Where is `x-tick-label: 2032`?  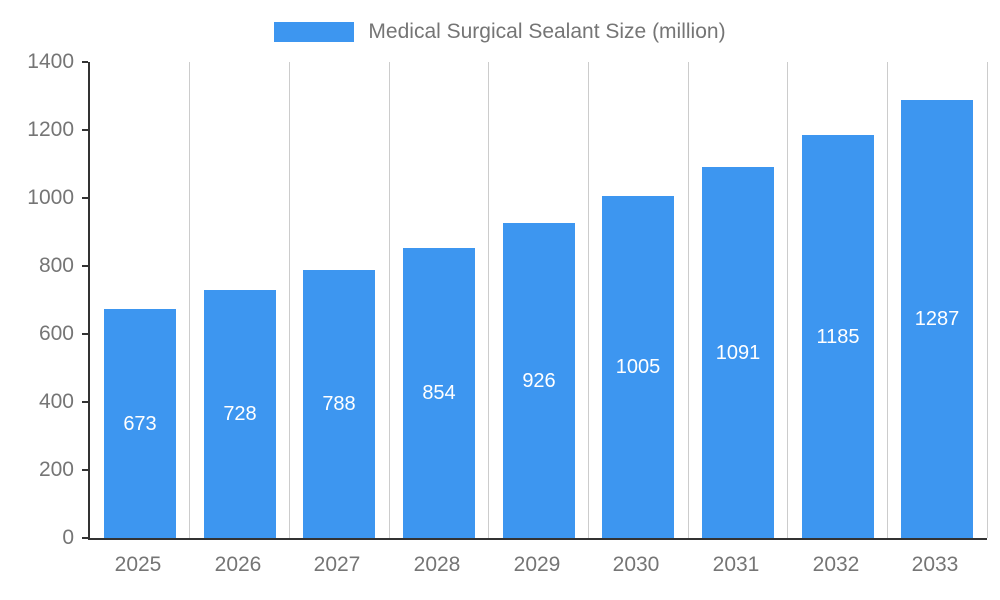 x-tick-label: 2032 is located at coordinates (836, 564).